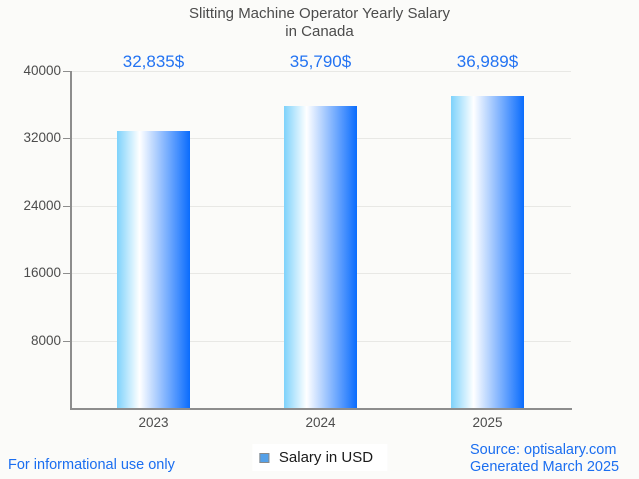 The width and height of the screenshot is (639, 479). Describe the element at coordinates (545, 466) in the screenshot. I see `generated-date: Generated March 2025` at that location.